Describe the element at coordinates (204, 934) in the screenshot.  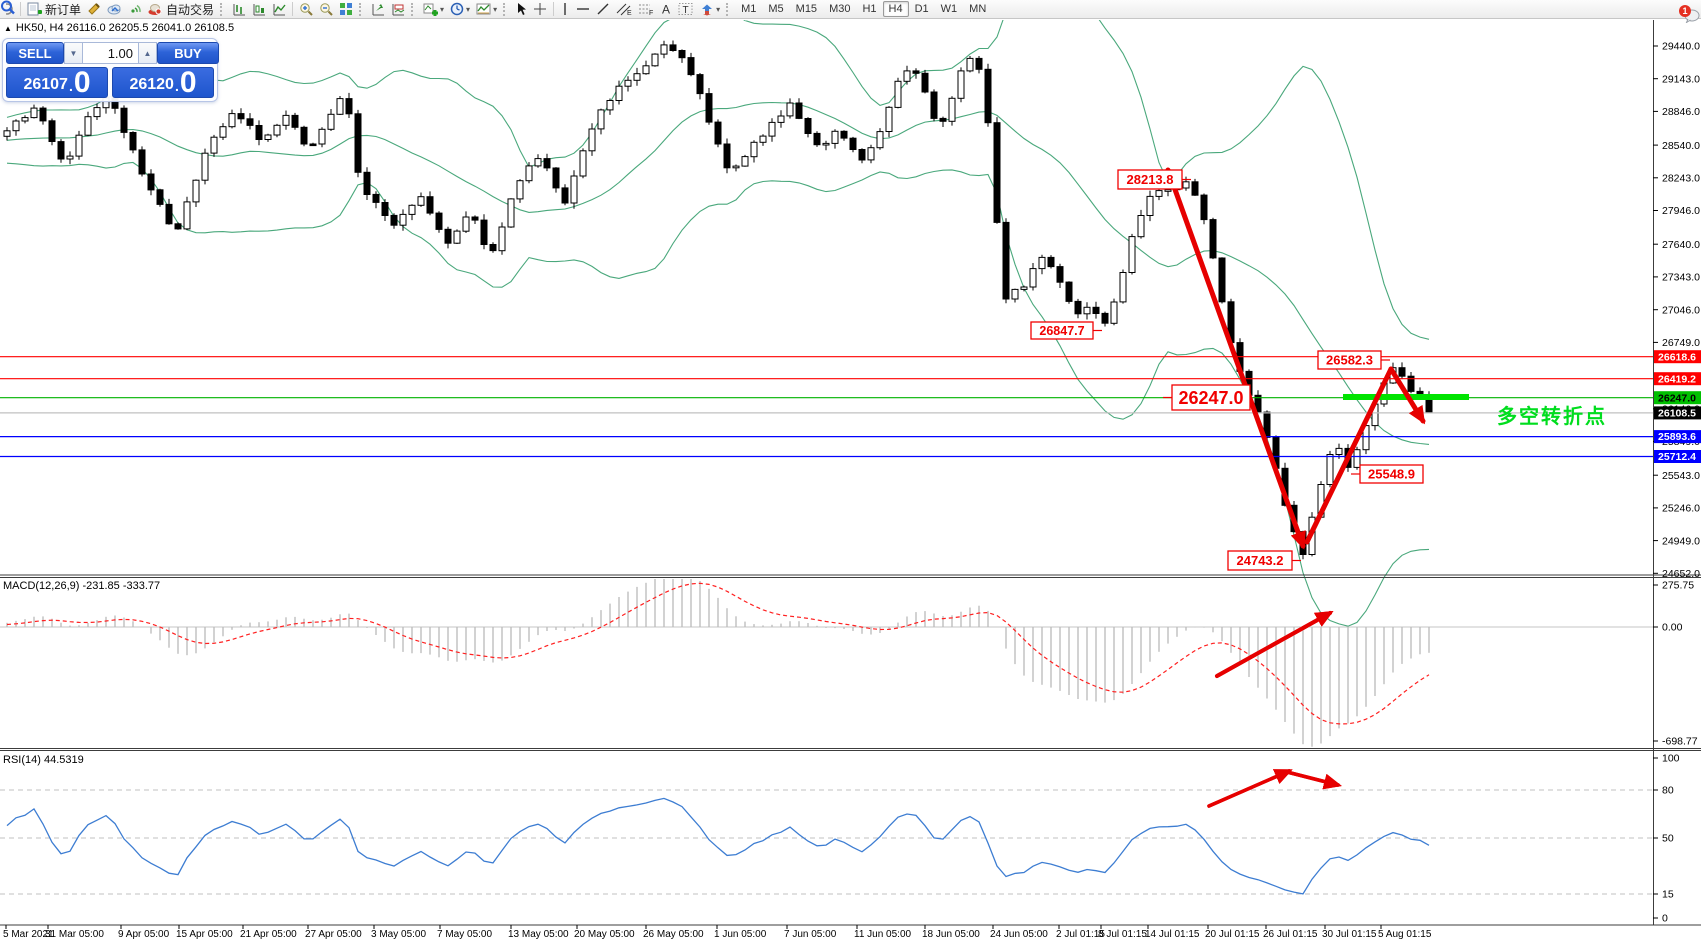
I see `svg-text: 15 Apr 05:00` at that location.